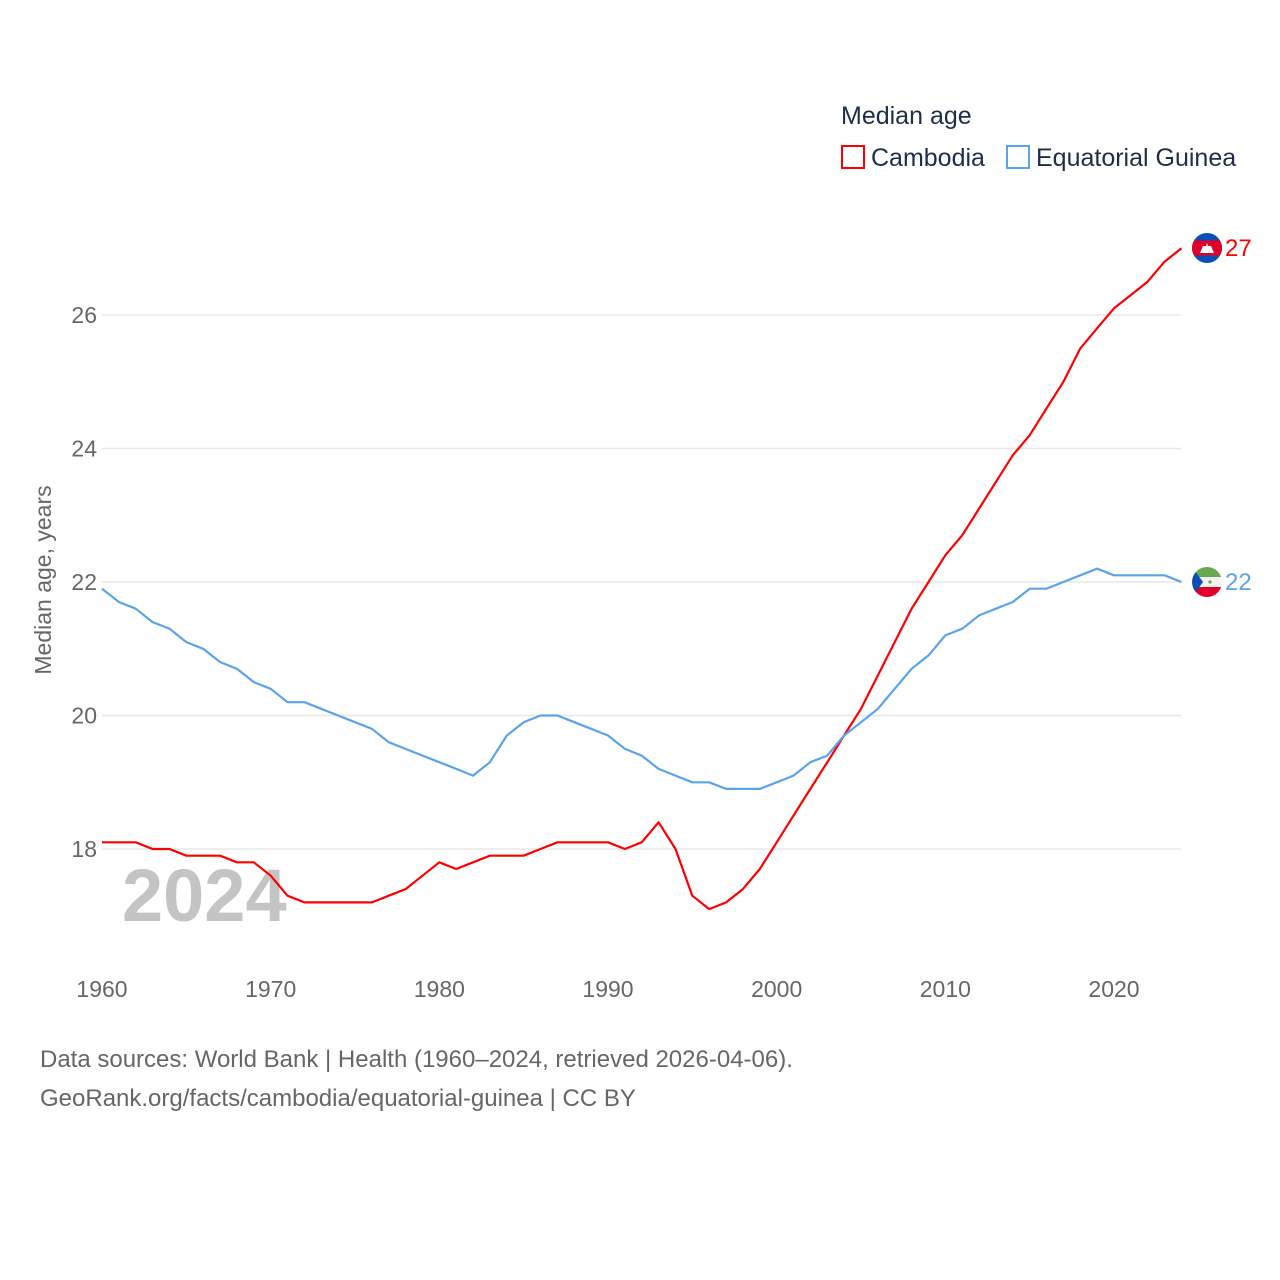 This screenshot has width=1280, height=1280. Describe the element at coordinates (1238, 582) in the screenshot. I see `end-label-equatorial-guinea: 22` at that location.